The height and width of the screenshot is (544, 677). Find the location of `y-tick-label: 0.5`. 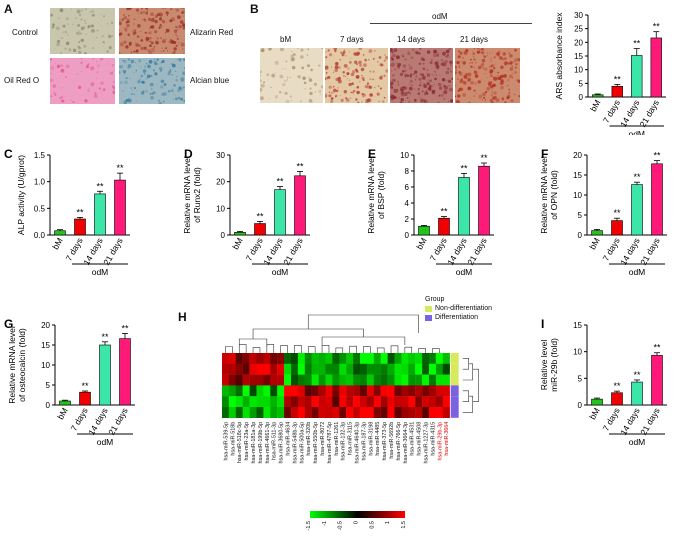

y-tick-label: 0.5 is located at coordinates (40, 208).